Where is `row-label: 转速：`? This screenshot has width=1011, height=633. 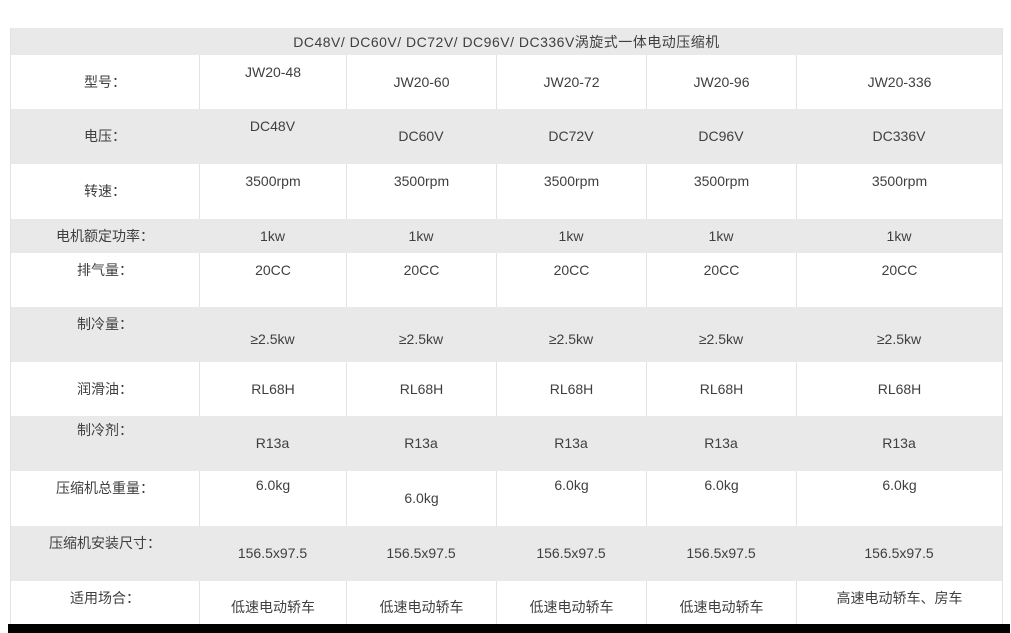
row-label: 转速： is located at coordinates (105, 191).